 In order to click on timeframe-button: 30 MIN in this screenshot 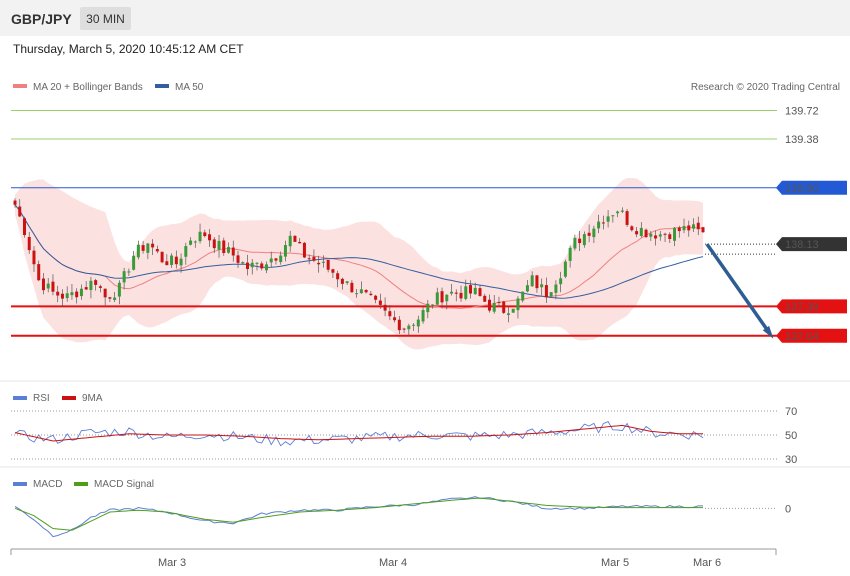, I will do `click(105, 18)`.